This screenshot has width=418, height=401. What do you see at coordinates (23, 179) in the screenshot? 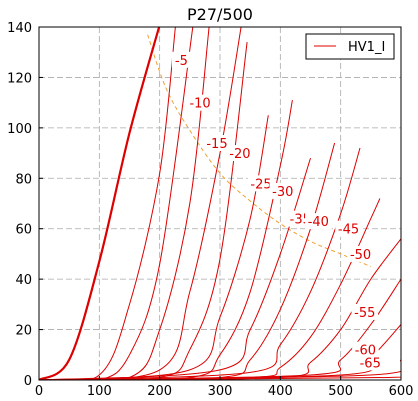
I see `y-tick-label: 80` at bounding box center [23, 179].